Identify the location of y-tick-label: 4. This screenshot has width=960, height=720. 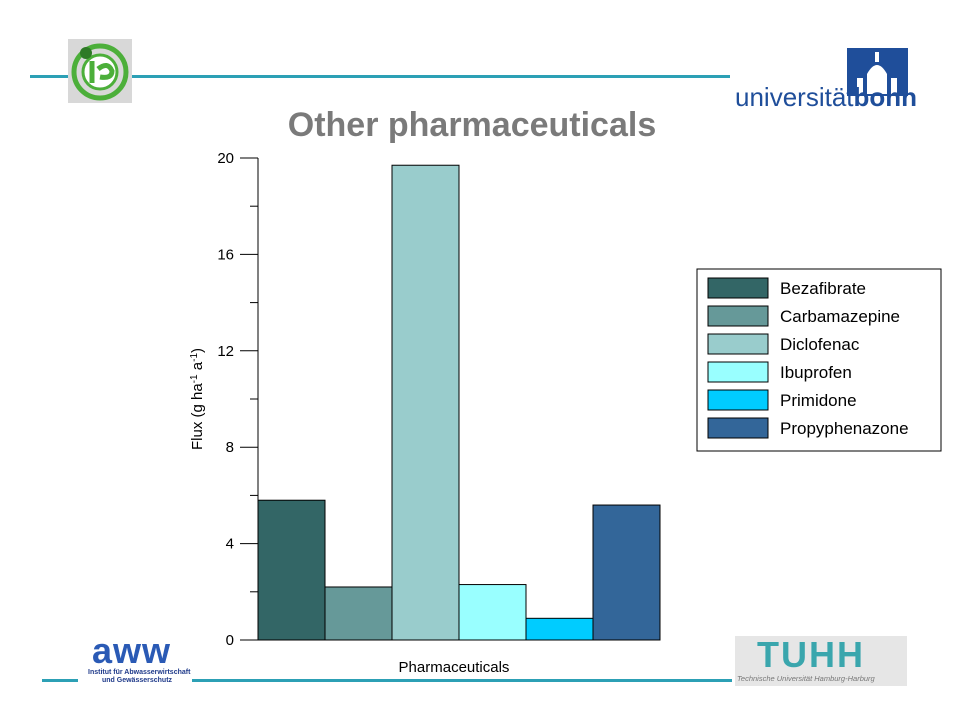
(230, 544).